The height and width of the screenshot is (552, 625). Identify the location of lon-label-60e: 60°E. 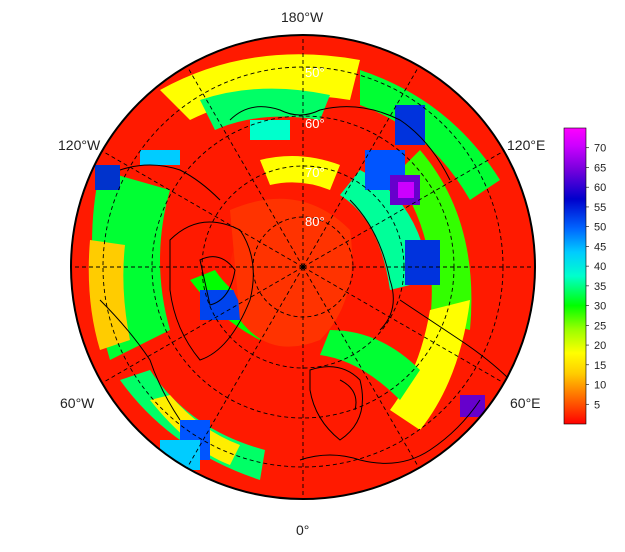
(525, 403).